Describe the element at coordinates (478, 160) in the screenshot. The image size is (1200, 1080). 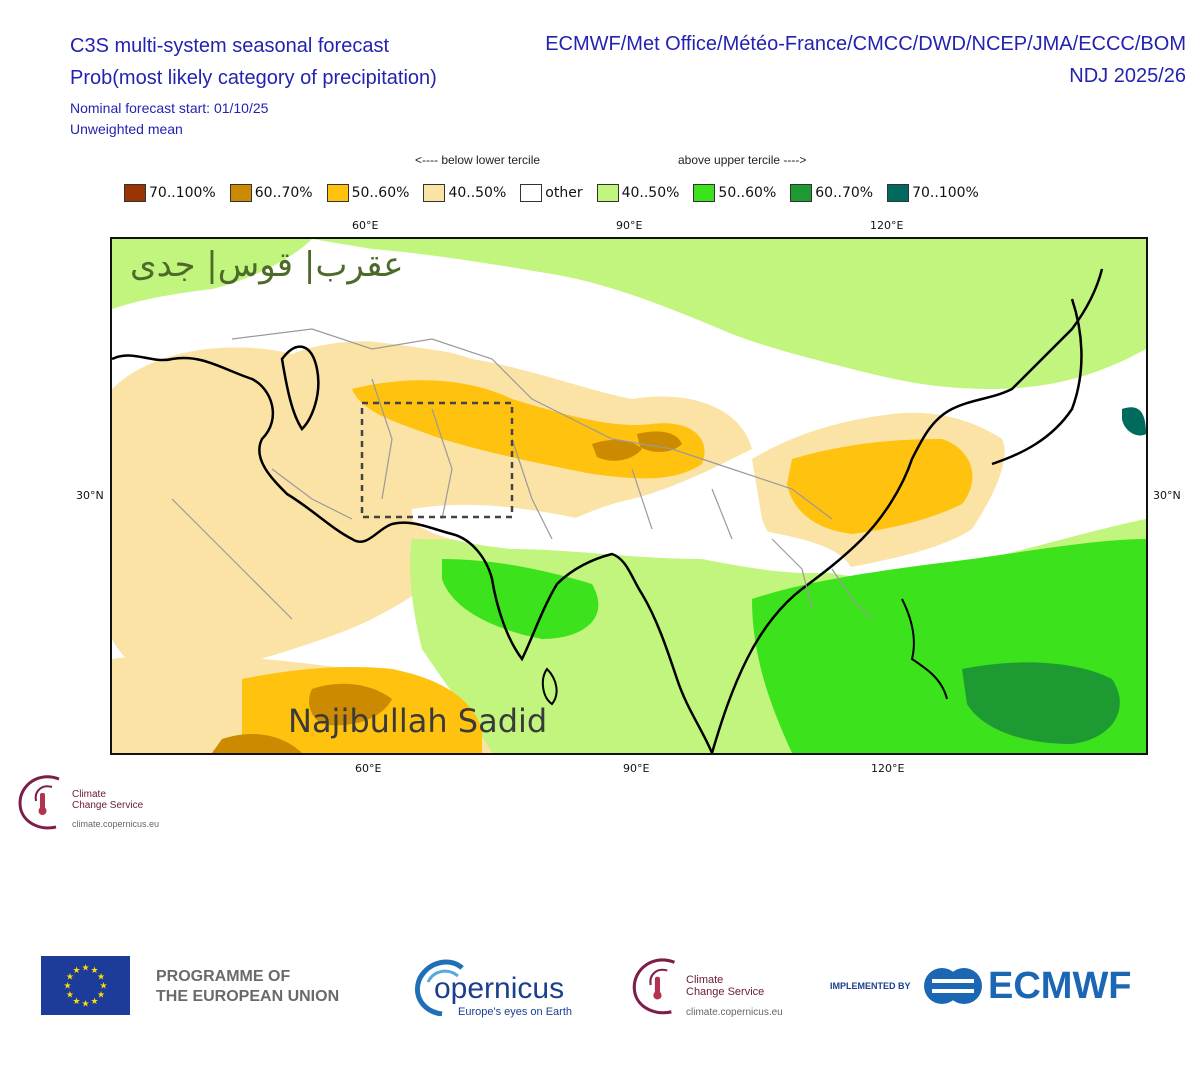
I see `legend-below-label: <---- below lower tercile` at that location.